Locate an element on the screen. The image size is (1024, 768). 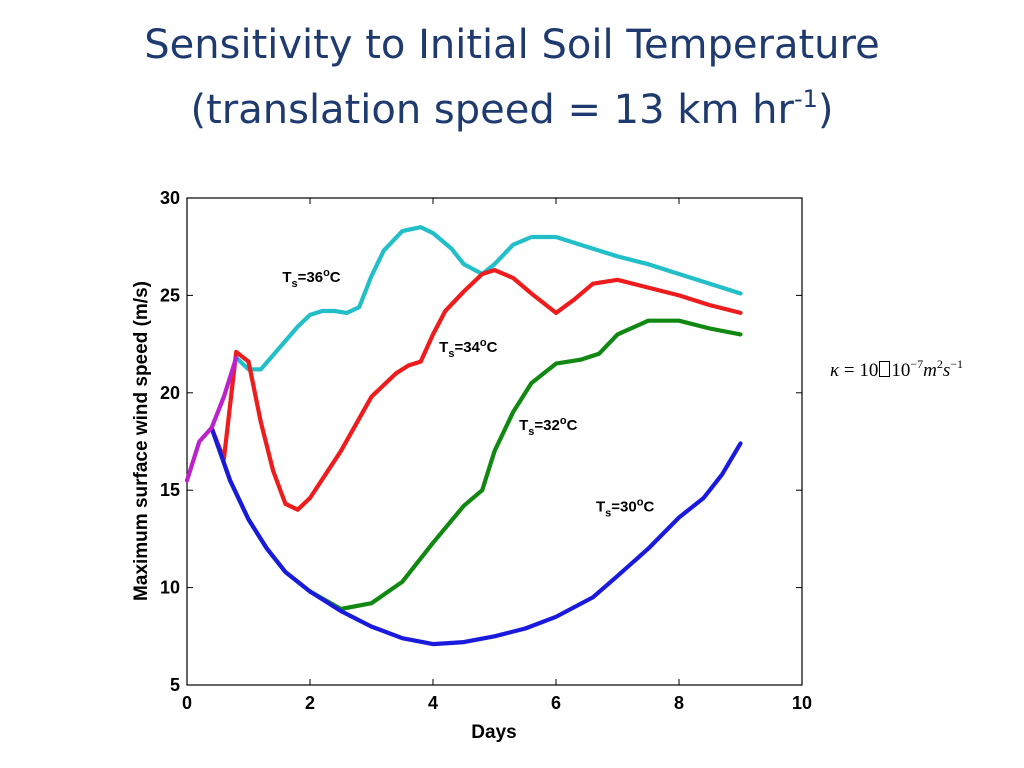
series-line-common is located at coordinates (211, 419).